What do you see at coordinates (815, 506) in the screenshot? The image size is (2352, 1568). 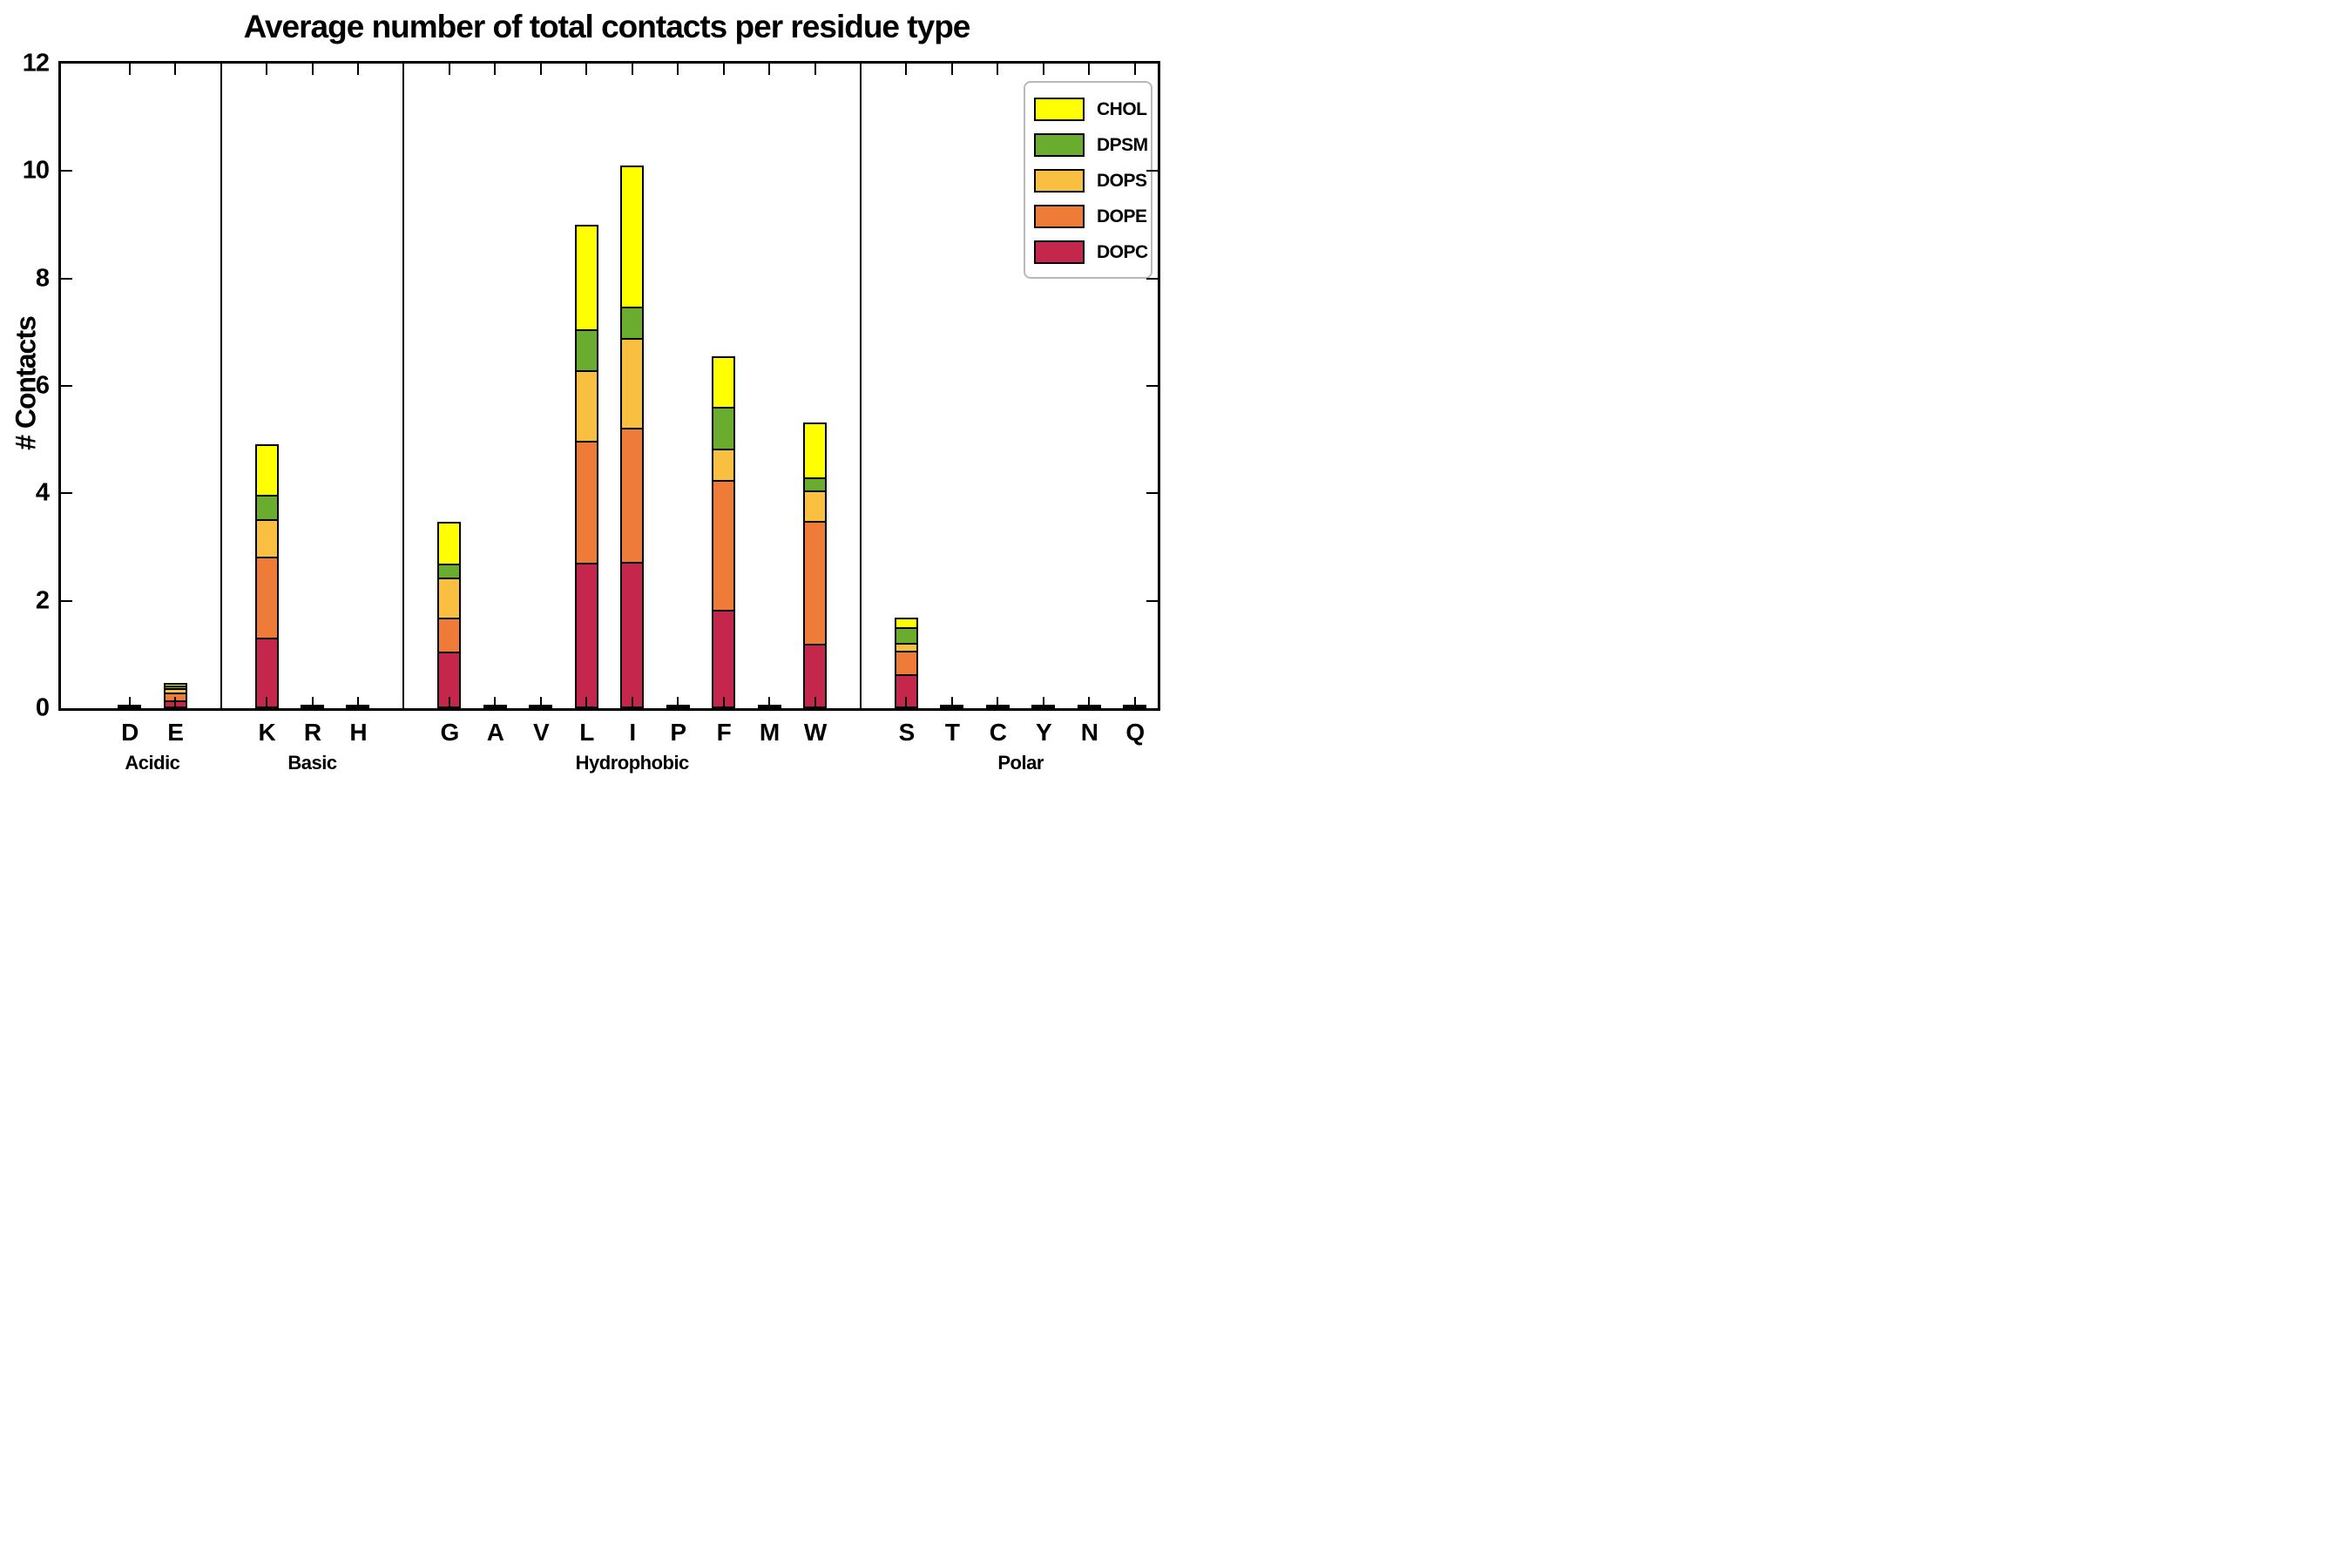 I see `bar-segment-DOPS-W` at bounding box center [815, 506].